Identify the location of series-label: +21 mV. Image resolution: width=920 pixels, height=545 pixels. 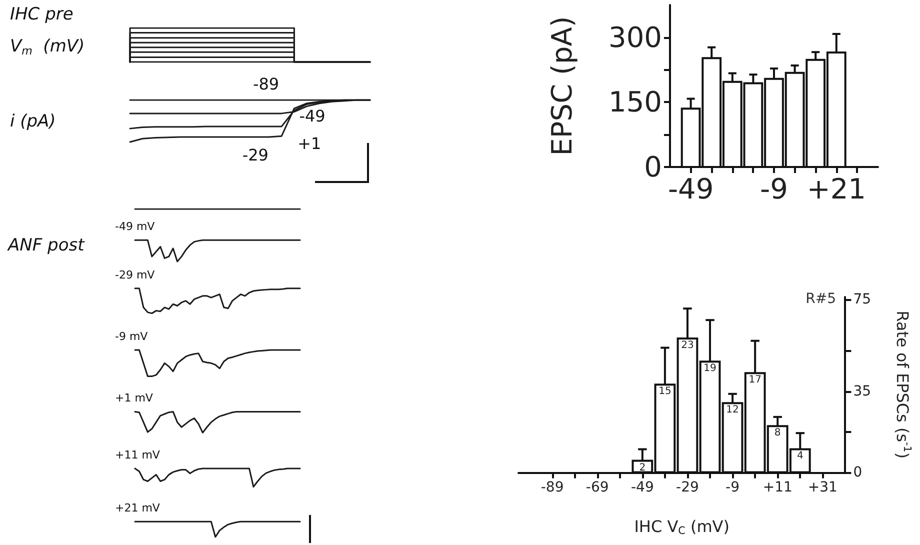
(137, 508).